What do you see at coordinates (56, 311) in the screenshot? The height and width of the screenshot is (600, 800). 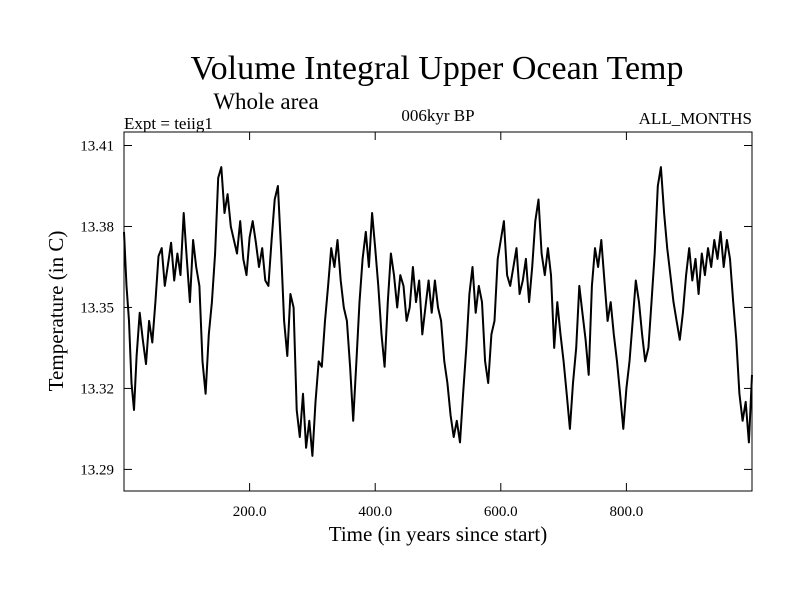 I see `y-axis-label: Temperature (in C)` at bounding box center [56, 311].